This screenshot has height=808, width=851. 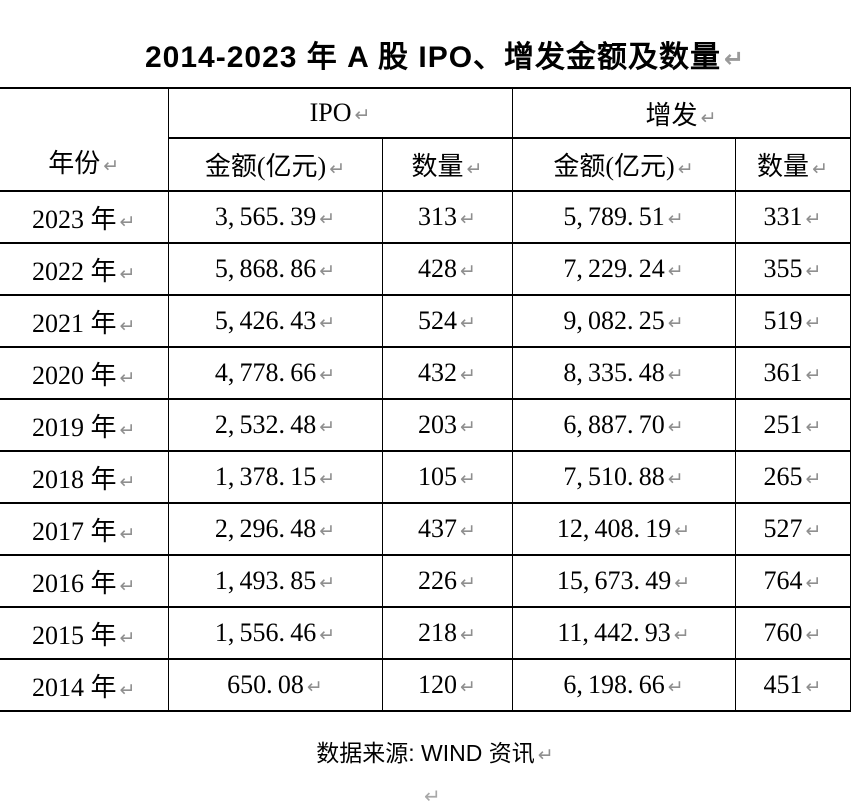 I want to click on year-column-header: 年份 ↵, so click(x=84, y=139).